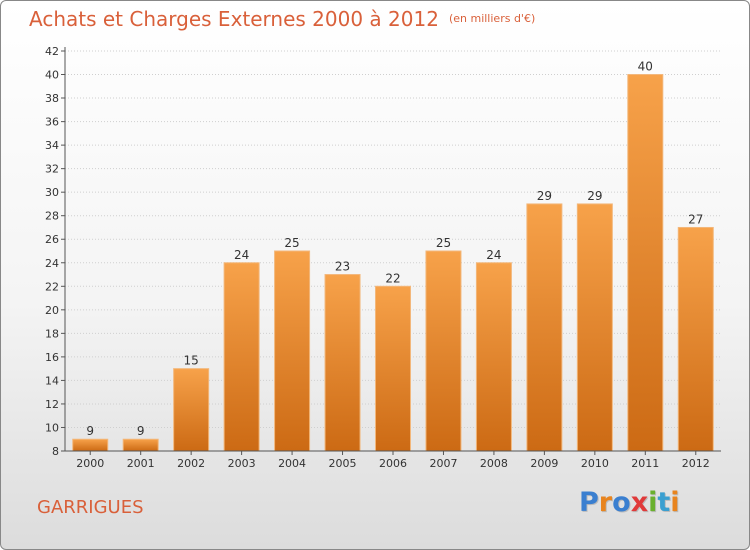  Describe the element at coordinates (605, 502) in the screenshot. I see `logo-letter: r` at that location.